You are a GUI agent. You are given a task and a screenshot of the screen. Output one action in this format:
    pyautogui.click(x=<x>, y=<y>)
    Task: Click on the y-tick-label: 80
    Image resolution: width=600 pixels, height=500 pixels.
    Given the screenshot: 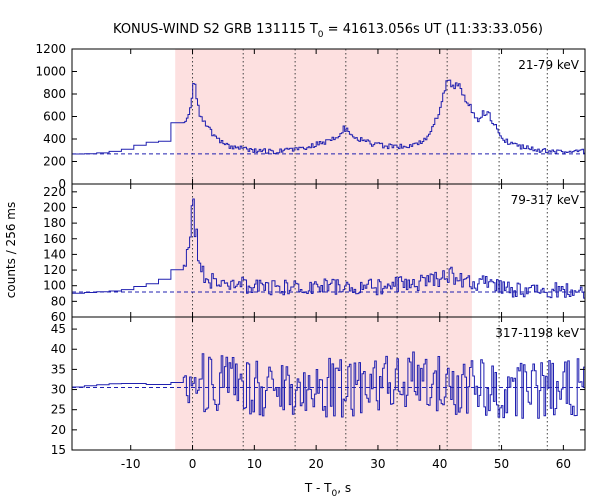 What is the action you would take?
    pyautogui.click(x=58, y=301)
    